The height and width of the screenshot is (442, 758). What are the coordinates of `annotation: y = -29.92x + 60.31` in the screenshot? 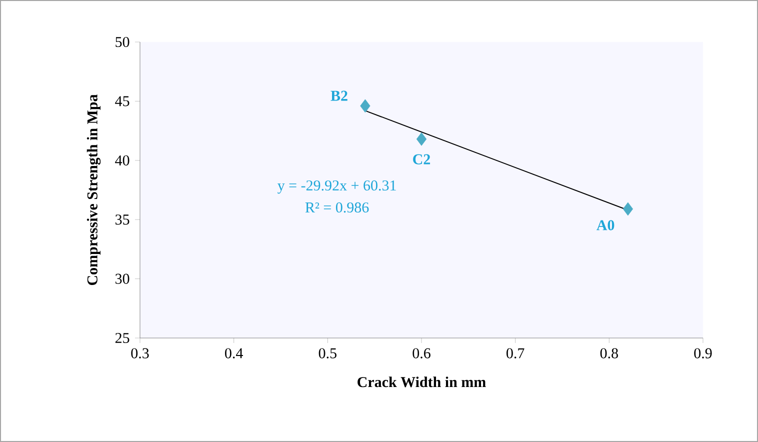 It's located at (337, 187).